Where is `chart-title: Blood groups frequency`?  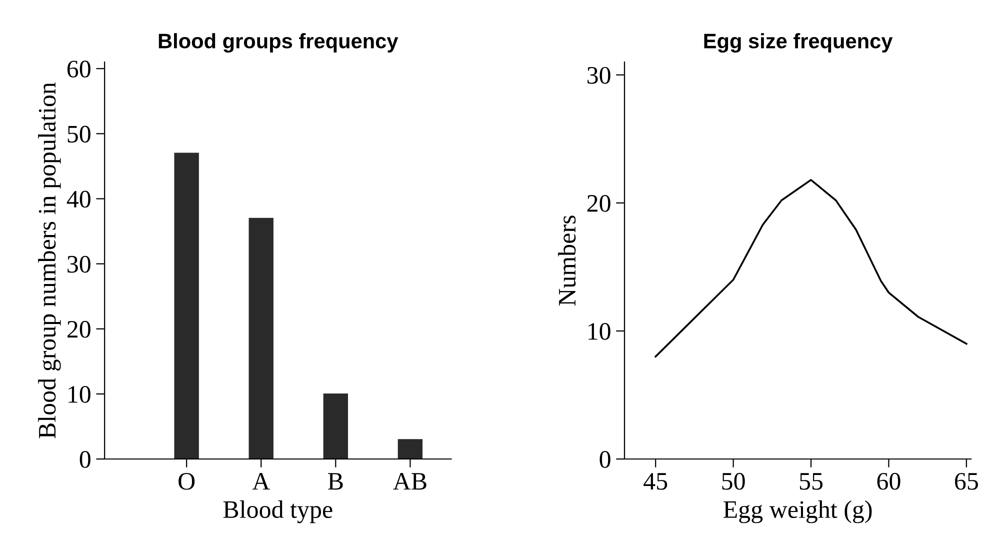 chart-title: Blood groups frequency is located at coordinates (278, 43).